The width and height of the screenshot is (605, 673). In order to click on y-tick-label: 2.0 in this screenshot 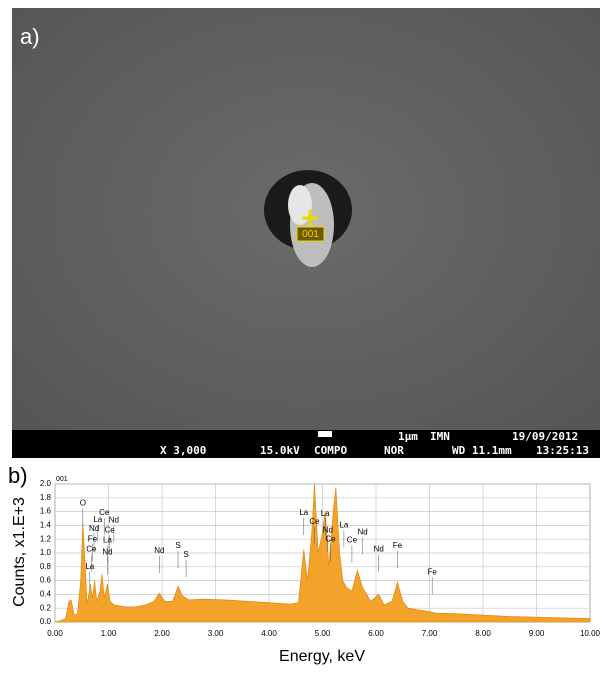, I will do `click(46, 483)`.